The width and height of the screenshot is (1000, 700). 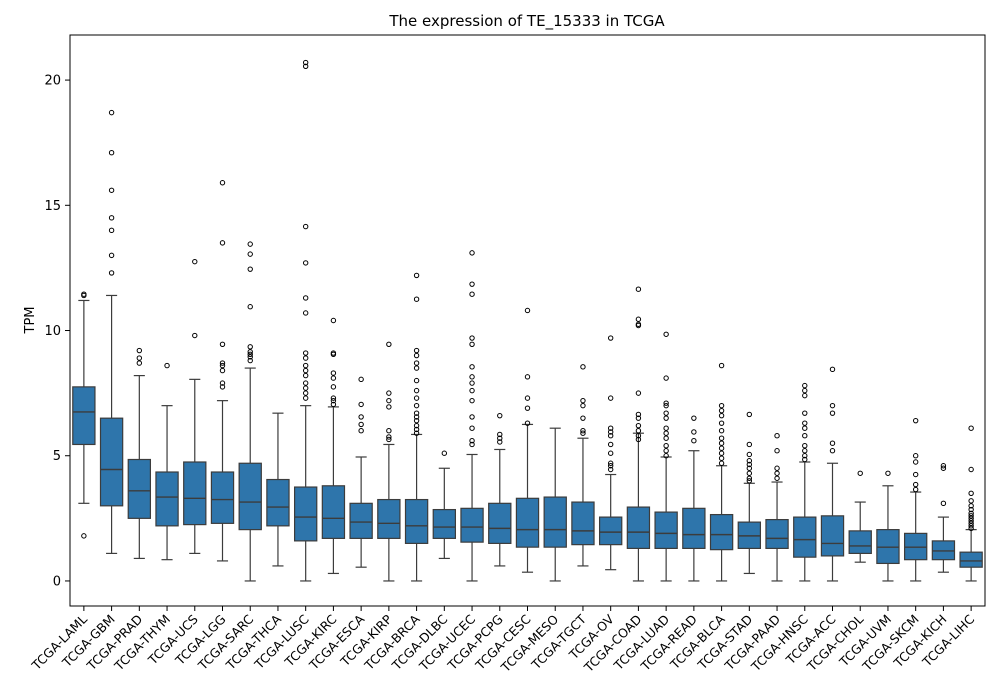 I want to click on box-group-tcga-ucec, so click(x=472, y=416).